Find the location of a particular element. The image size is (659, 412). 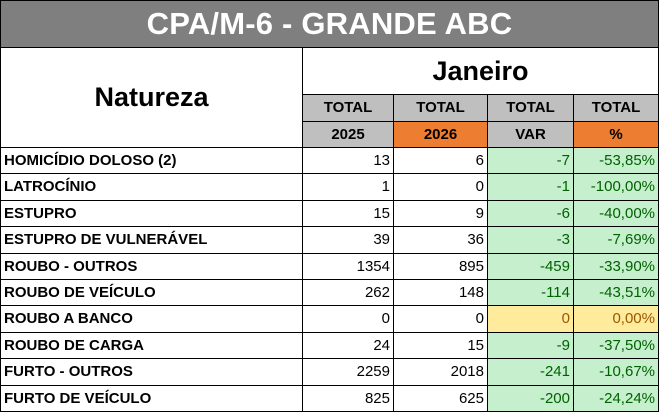

table-row: ROUBO DE CARGA 24 15 -9 -37,50% is located at coordinates (329, 345).